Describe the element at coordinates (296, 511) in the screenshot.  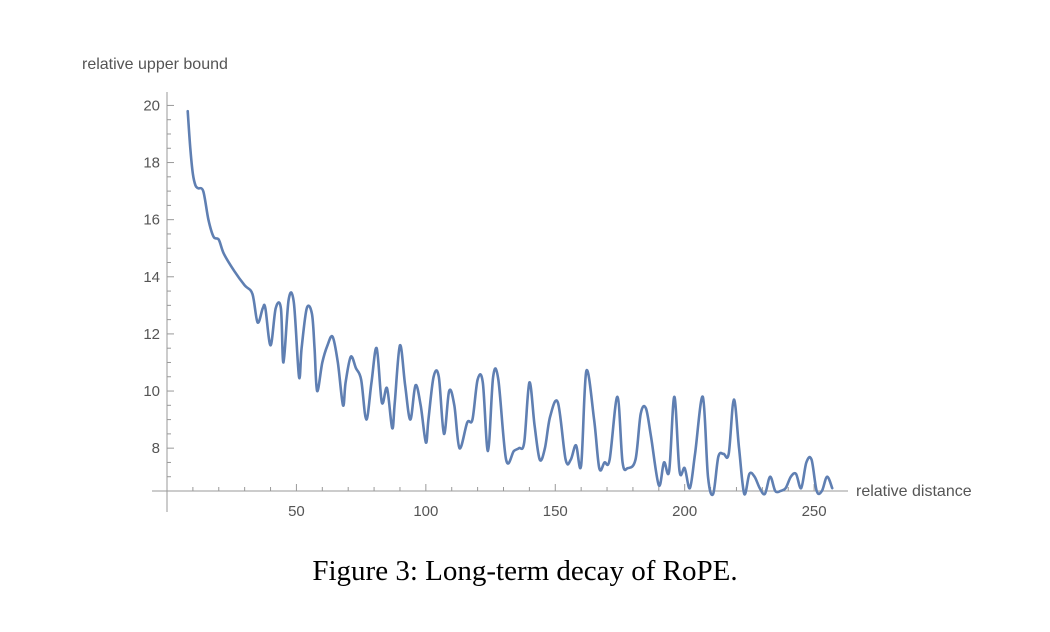
I see `x-tick-label: 50` at that location.